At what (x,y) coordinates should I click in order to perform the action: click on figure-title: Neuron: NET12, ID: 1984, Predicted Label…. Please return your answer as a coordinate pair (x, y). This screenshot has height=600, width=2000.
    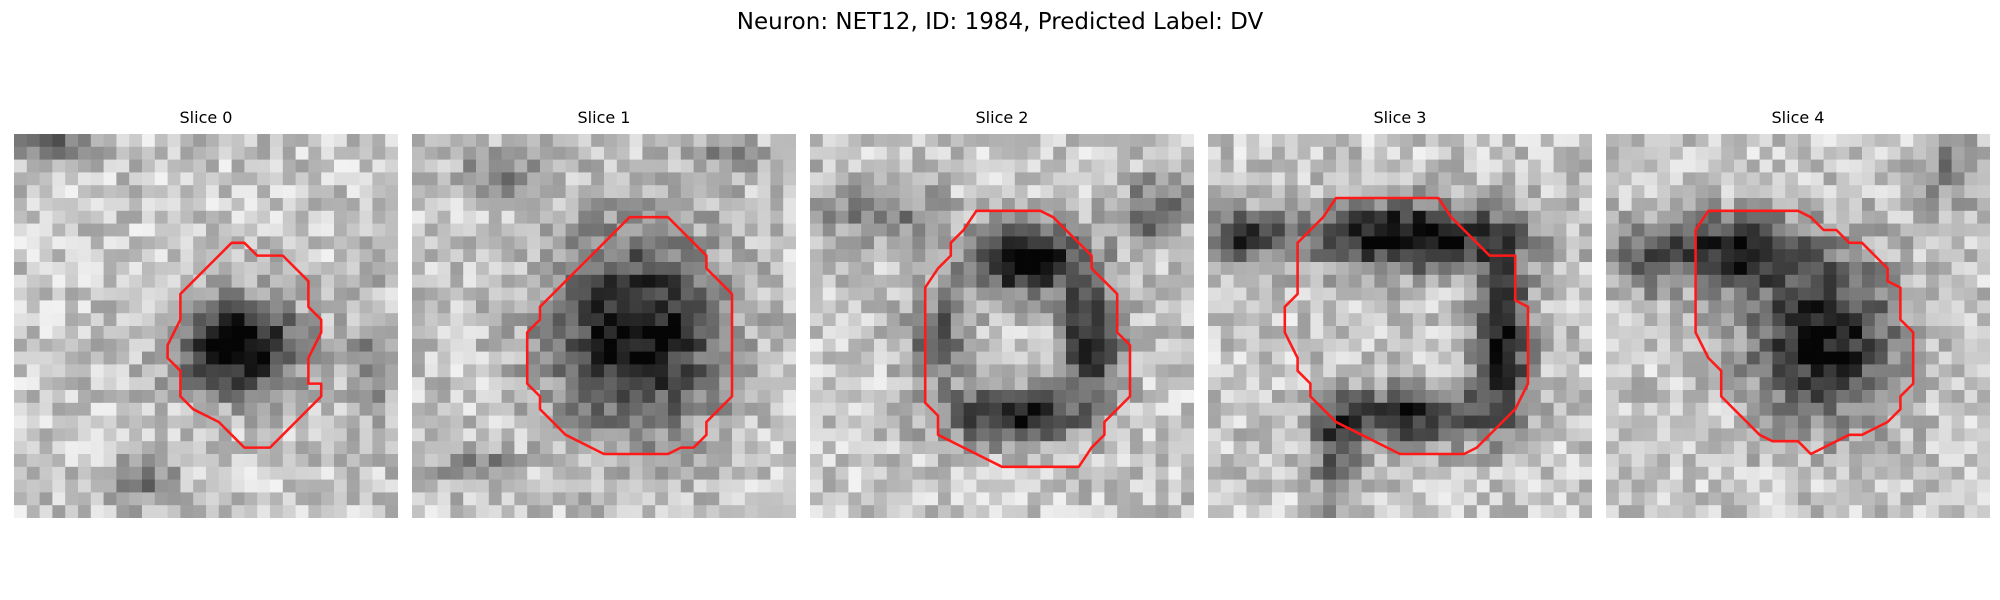
    Looking at the image, I should click on (1000, 22).